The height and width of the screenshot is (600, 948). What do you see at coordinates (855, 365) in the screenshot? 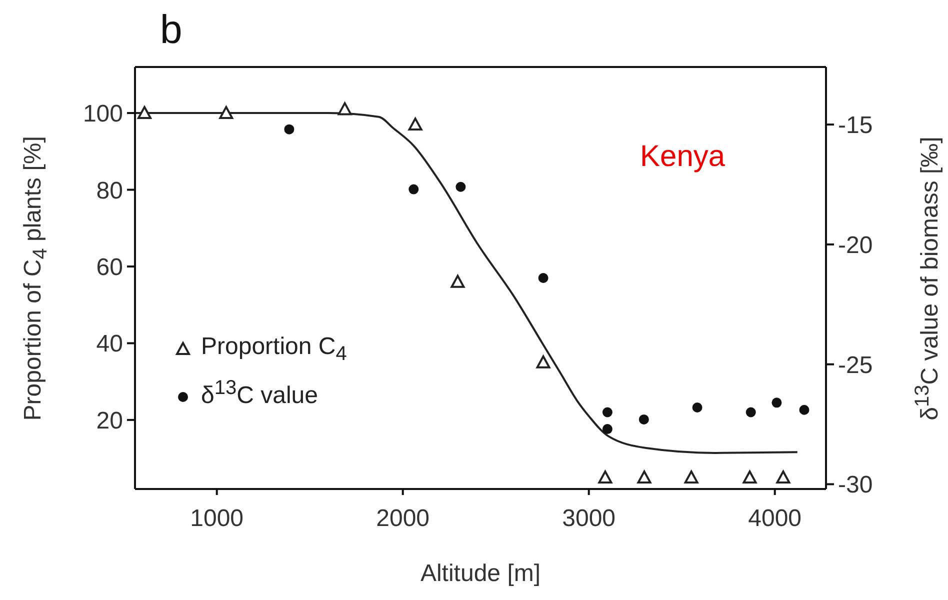
I see `y2-tick-label: -25` at bounding box center [855, 365].